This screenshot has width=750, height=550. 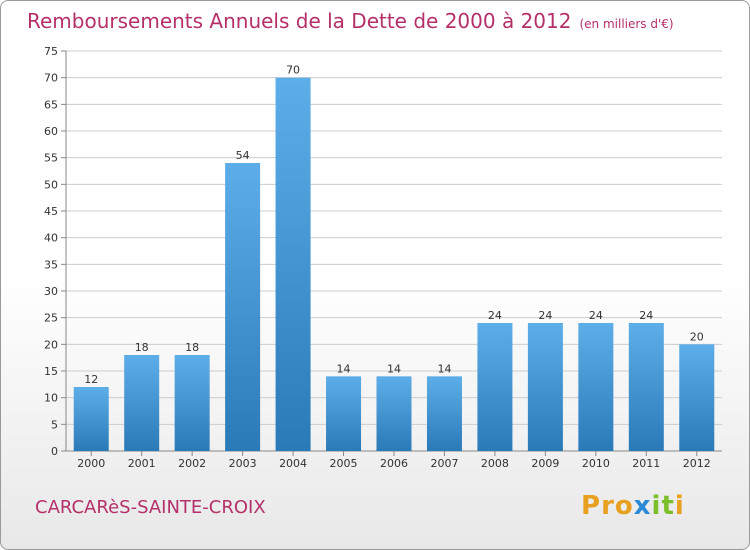 What do you see at coordinates (608, 506) in the screenshot?
I see `logo-letter: r` at bounding box center [608, 506].